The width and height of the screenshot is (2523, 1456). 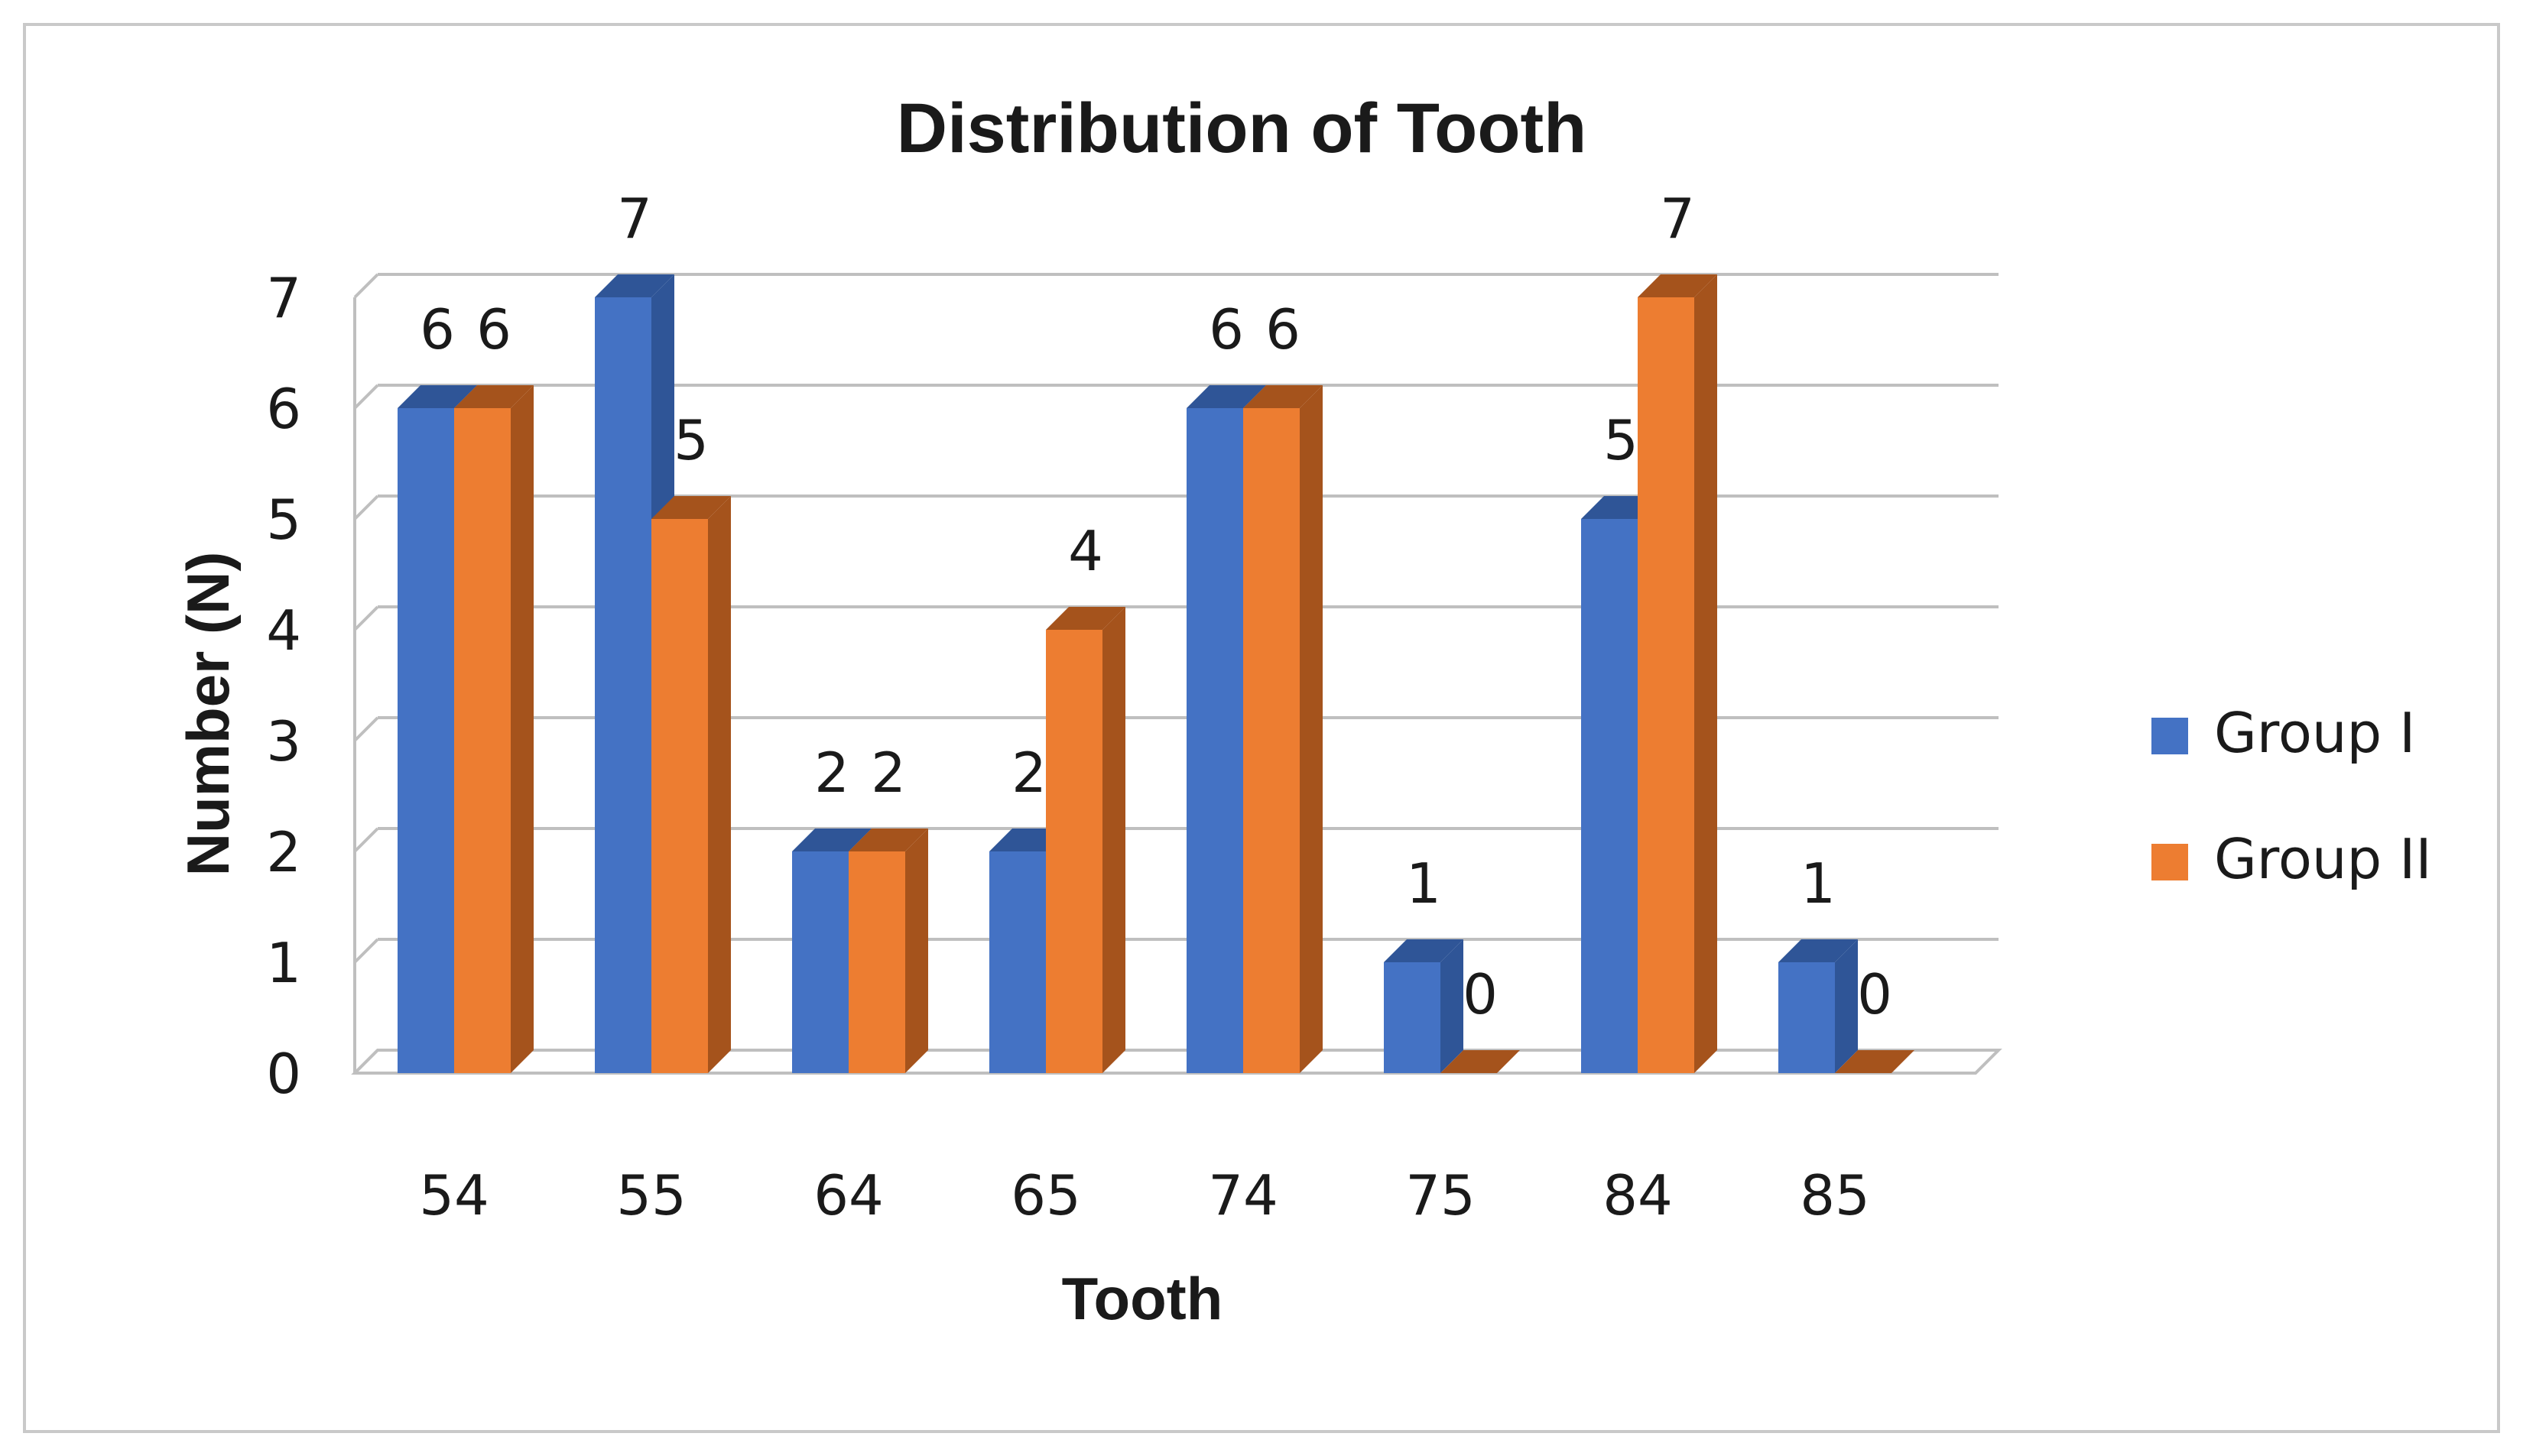 I want to click on data-label: 4, so click(x=1085, y=551).